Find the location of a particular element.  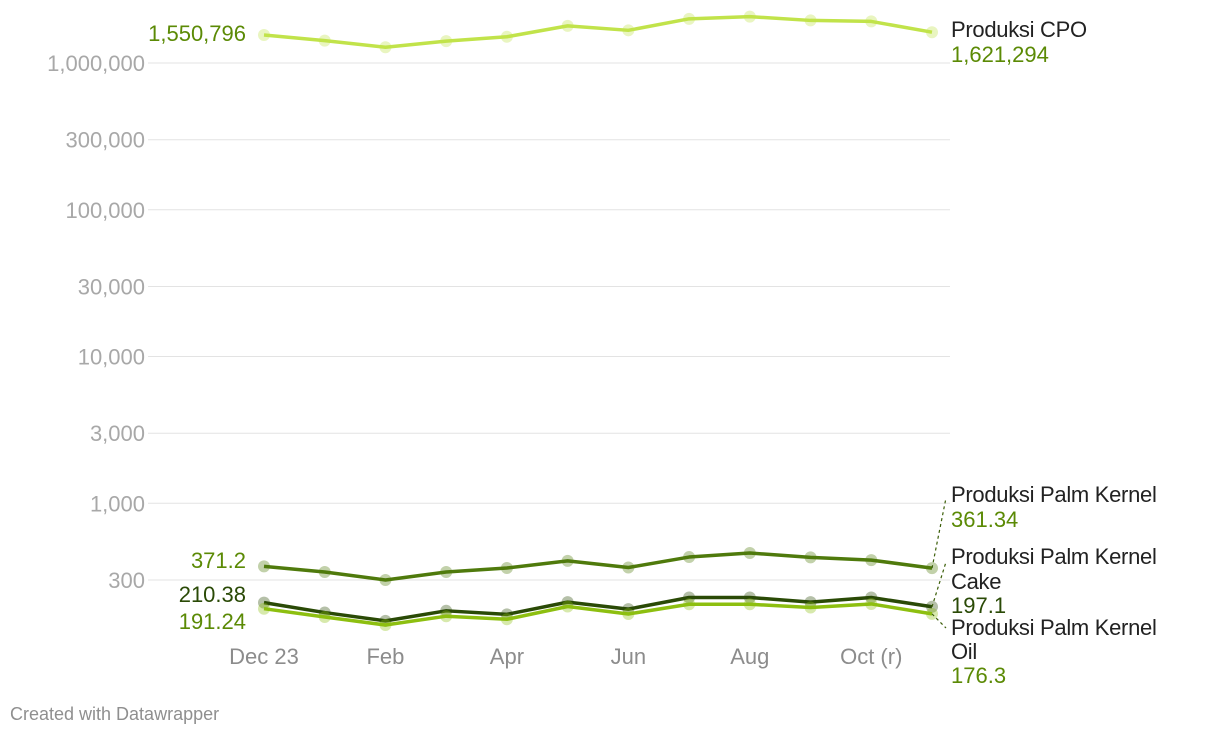

x-tick-label: Jun is located at coordinates (628, 656).